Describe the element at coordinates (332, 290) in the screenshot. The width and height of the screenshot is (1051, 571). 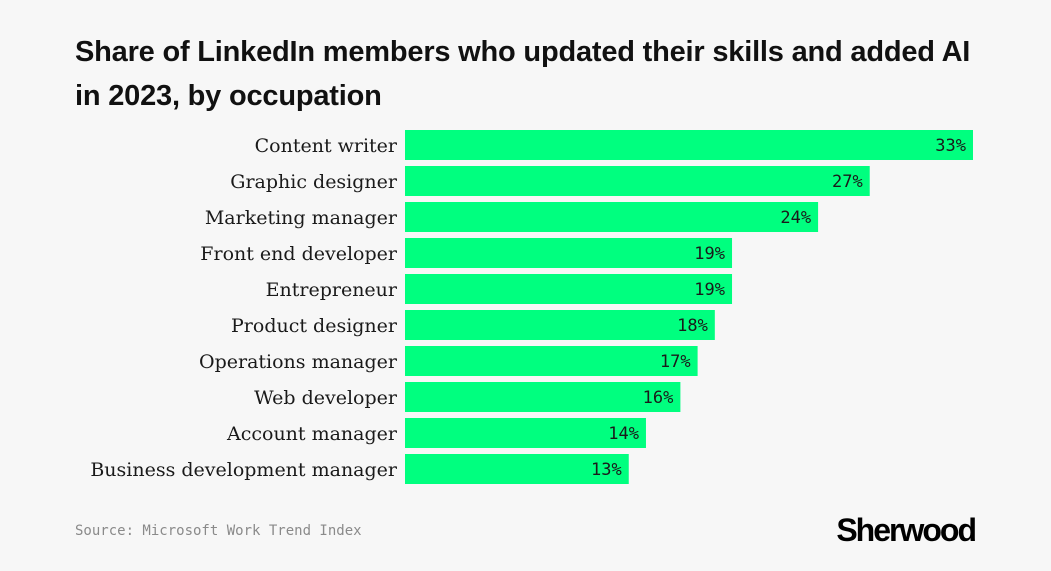
I see `category-label: Entrepreneur` at that location.